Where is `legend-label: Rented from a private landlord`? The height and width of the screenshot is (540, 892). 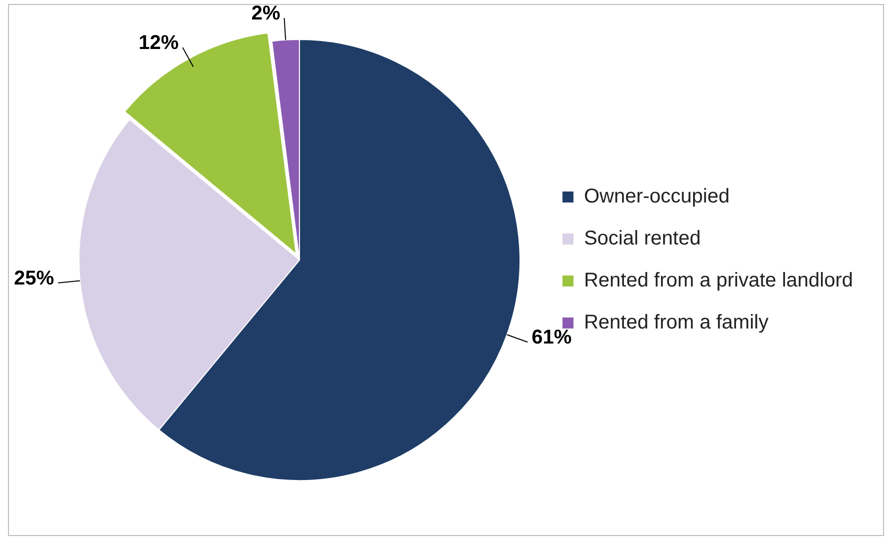
legend-label: Rented from a private landlord is located at coordinates (719, 281).